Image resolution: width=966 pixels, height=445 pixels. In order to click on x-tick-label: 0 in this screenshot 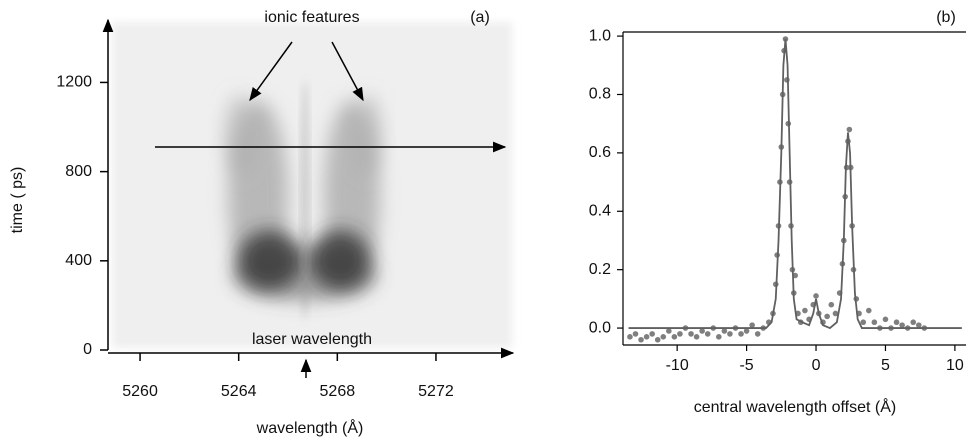, I will do `click(816, 365)`.